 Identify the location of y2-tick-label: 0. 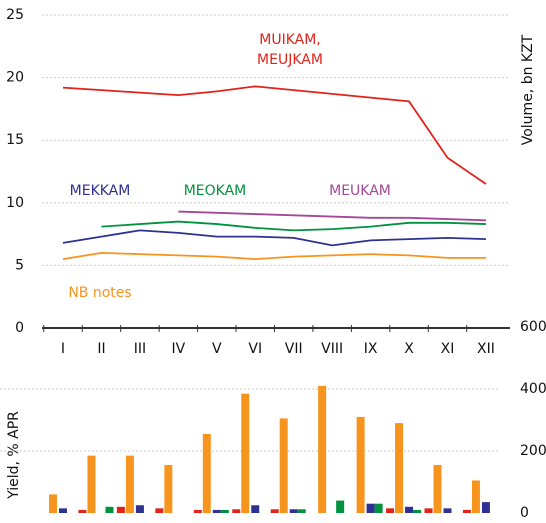
(524, 513).